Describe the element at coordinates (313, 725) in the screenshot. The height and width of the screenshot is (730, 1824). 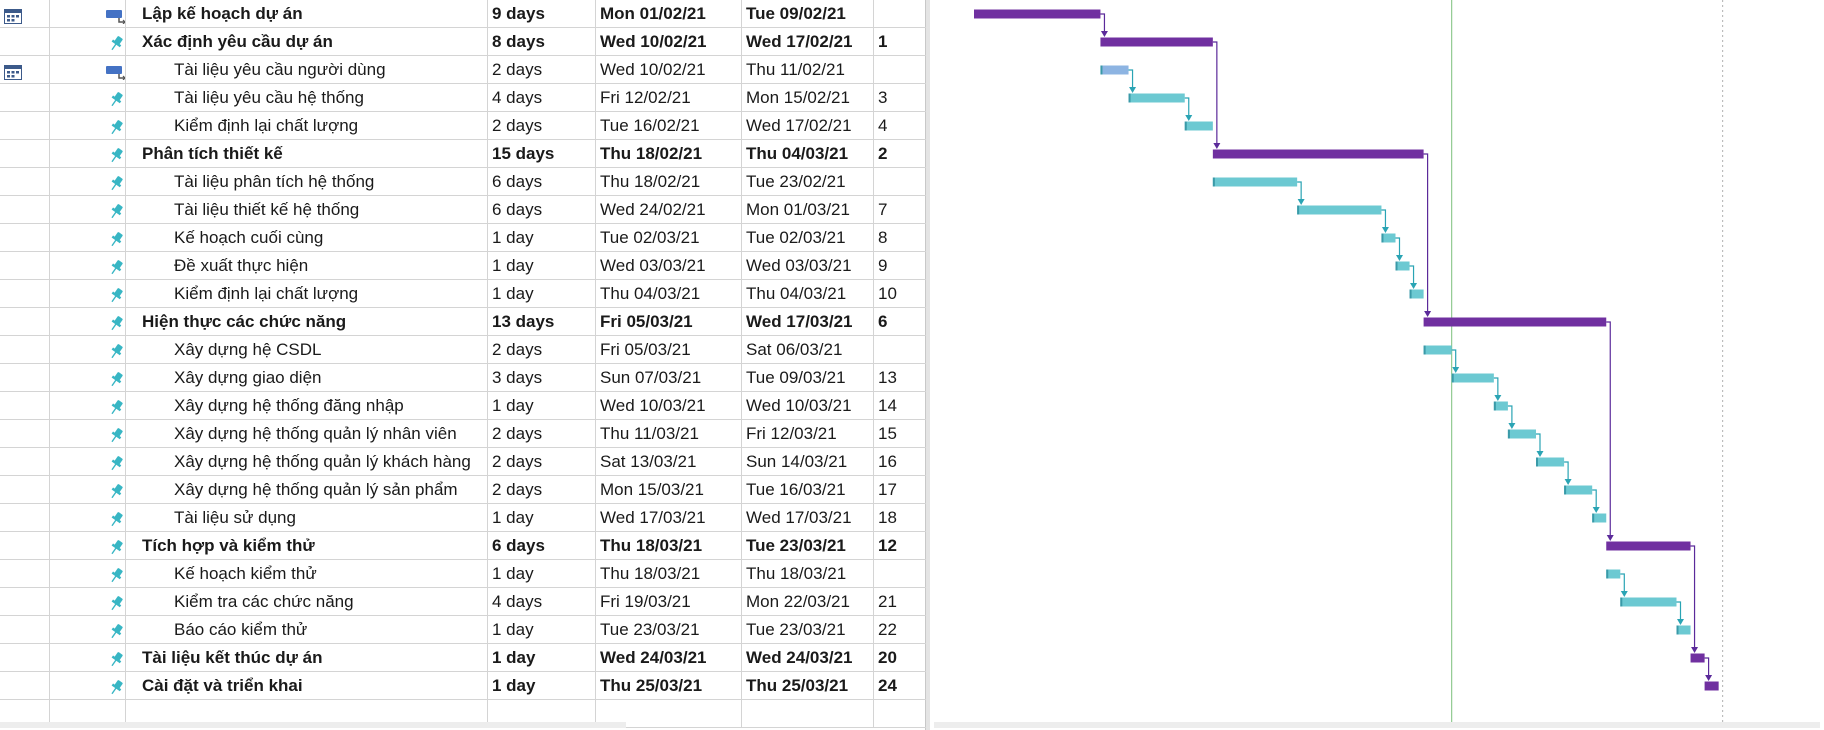
I see `sheet-scrollbar` at that location.